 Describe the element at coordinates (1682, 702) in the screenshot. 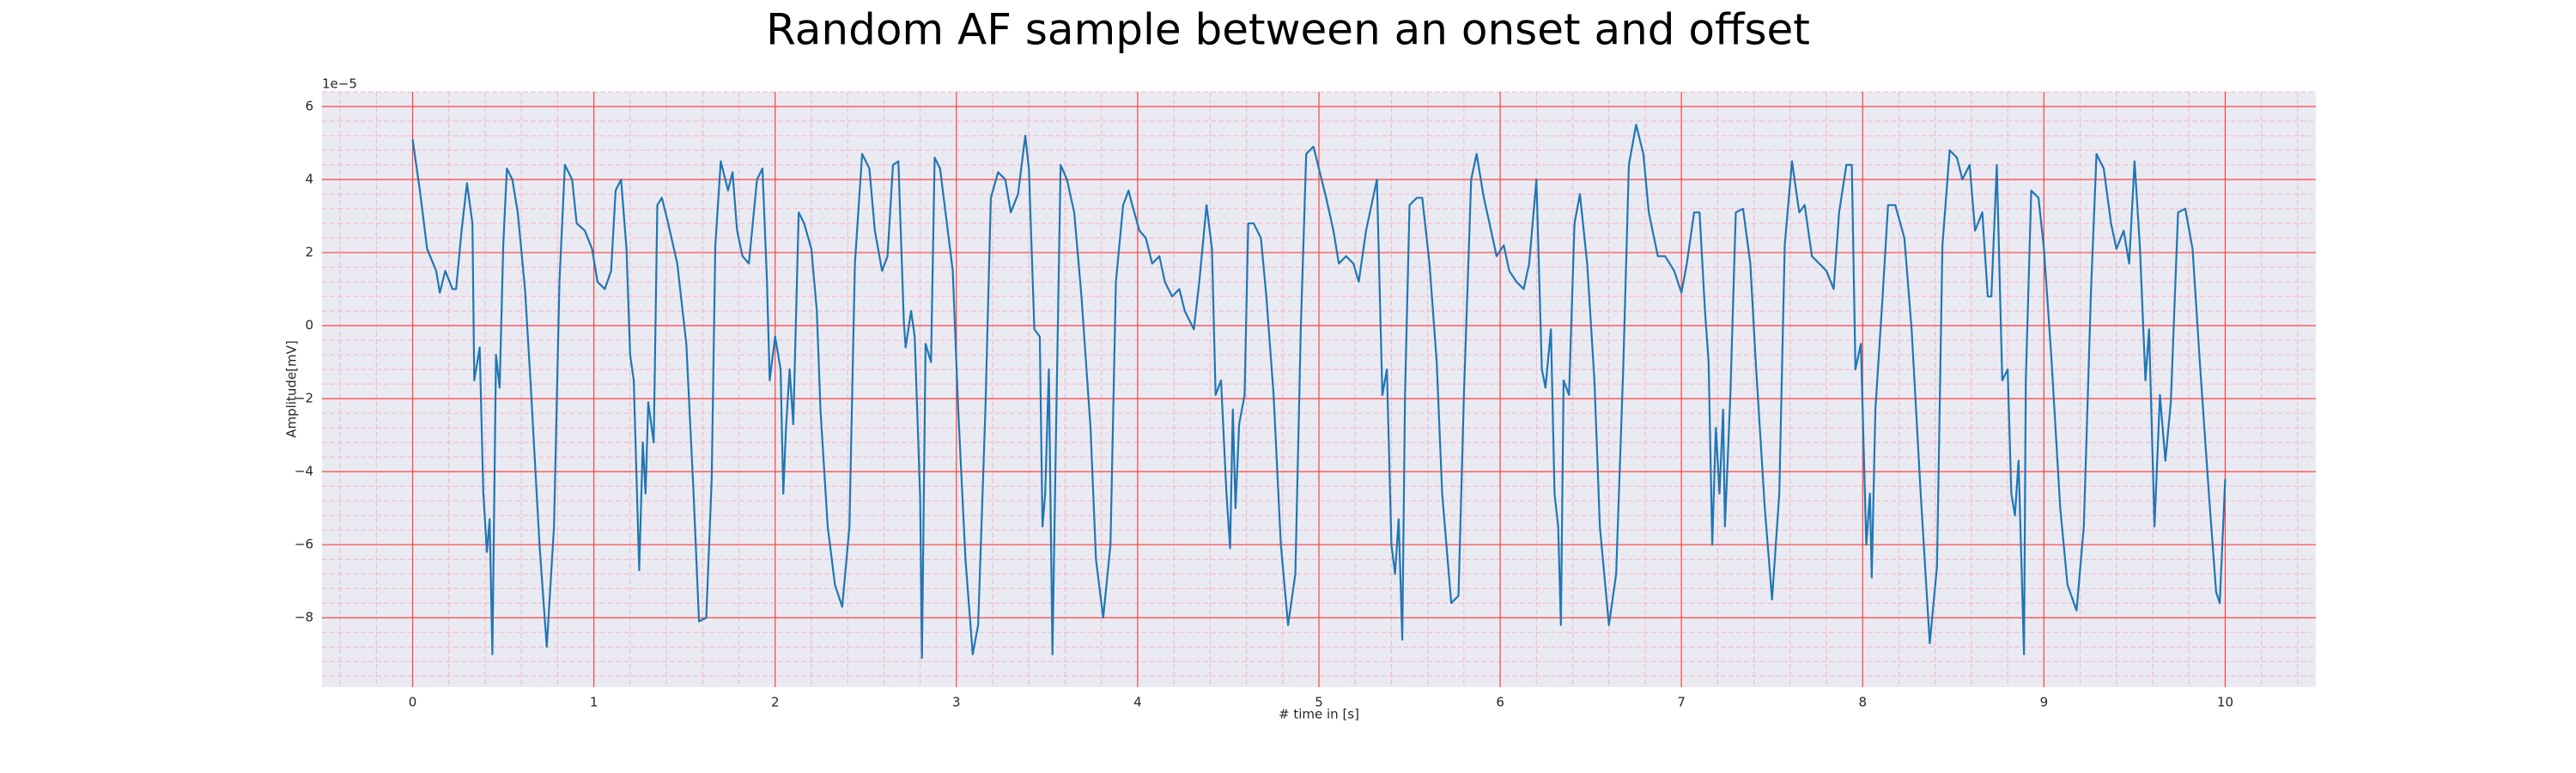

I see `x-tick-label: 7` at that location.